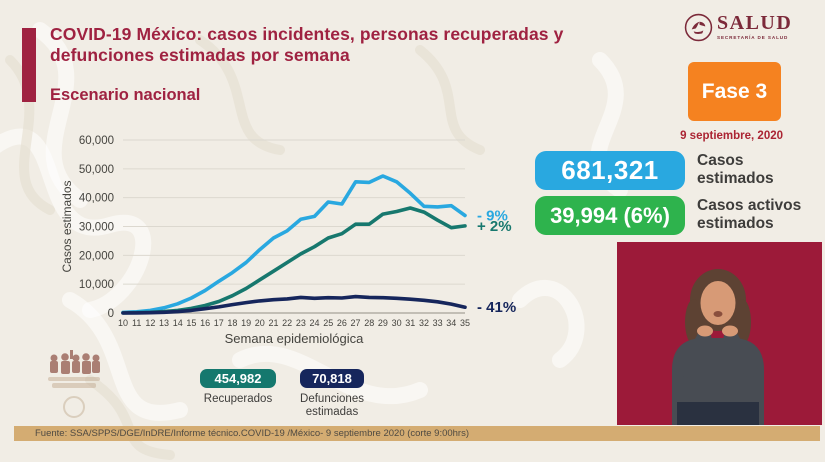  Describe the element at coordinates (328, 323) in the screenshot. I see `svg-text: 25` at that location.